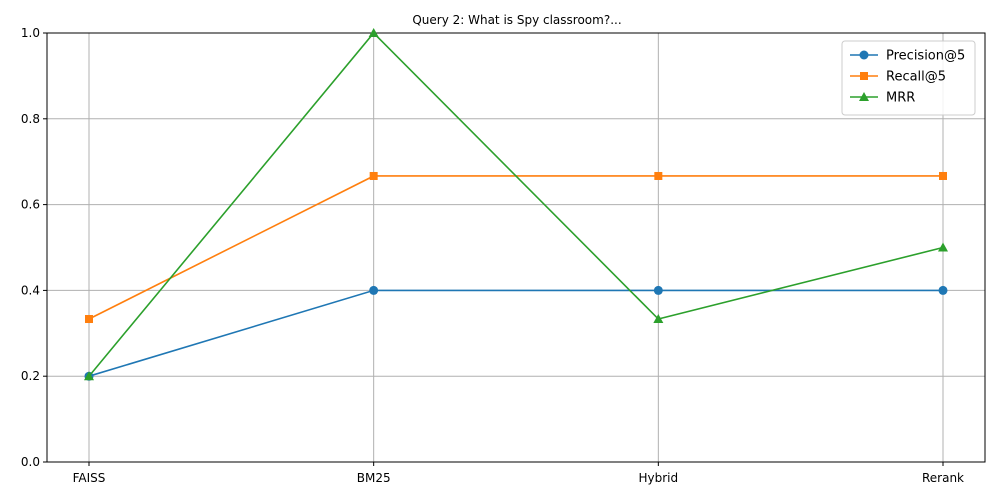 The width and height of the screenshot is (1000, 500). Describe the element at coordinates (30, 376) in the screenshot. I see `y-tick-label: 0.2` at that location.